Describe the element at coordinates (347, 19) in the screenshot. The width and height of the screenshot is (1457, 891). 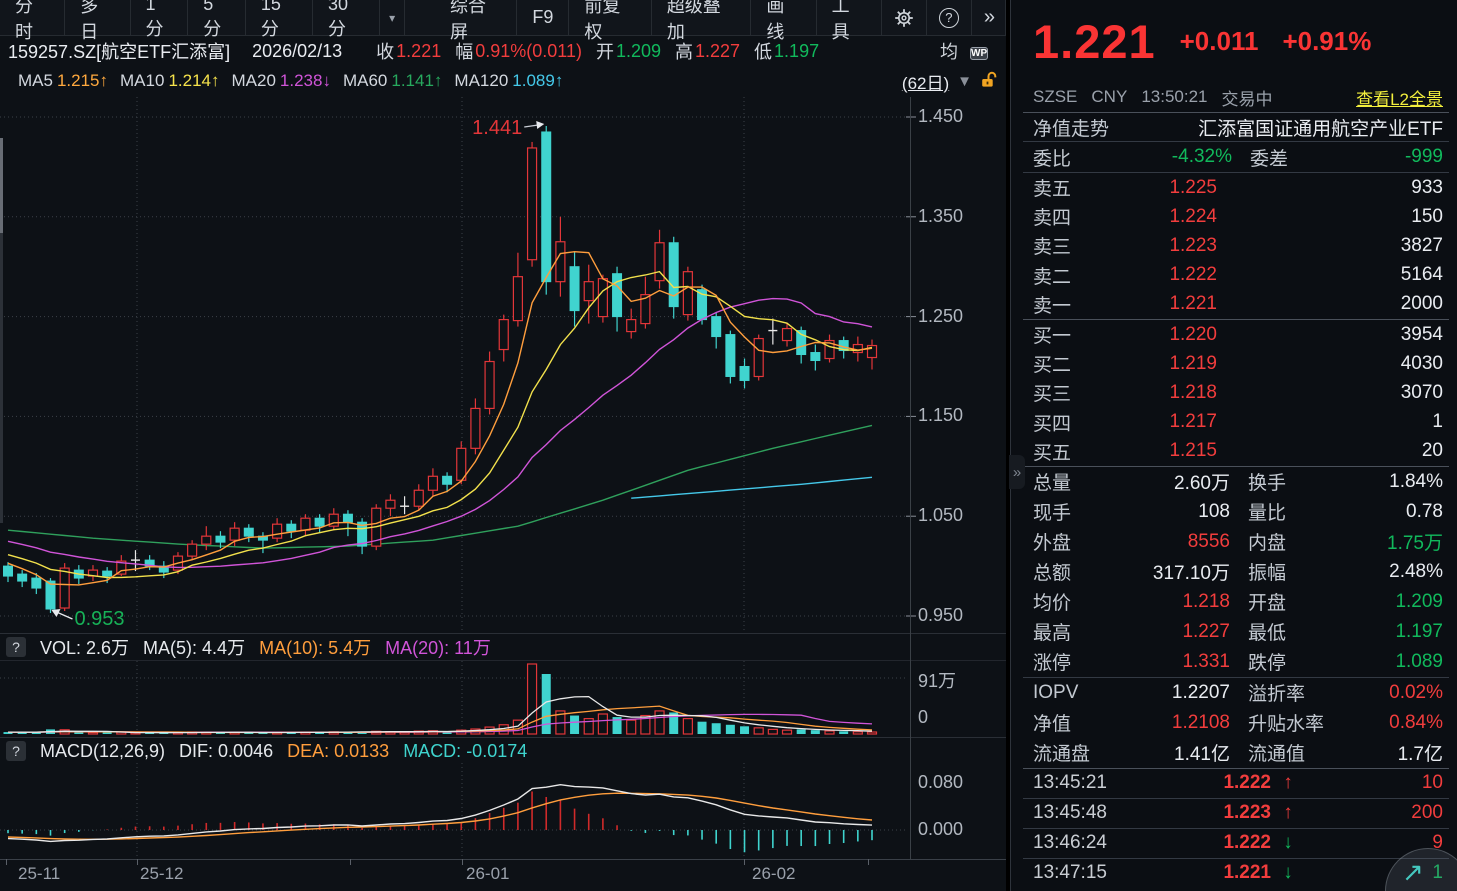
I see `tab-30min: 30分` at that location.